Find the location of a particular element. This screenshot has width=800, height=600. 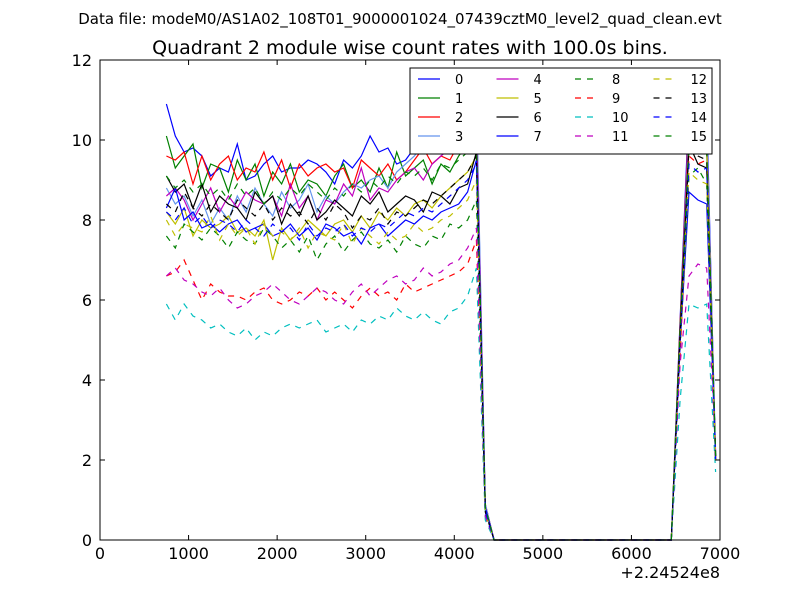

legend-box is located at coordinates (561, 111).